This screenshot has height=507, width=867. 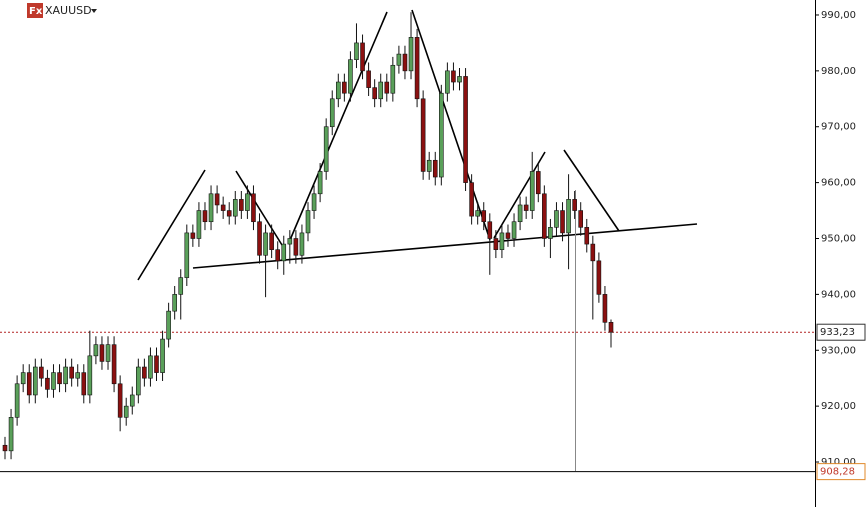 What do you see at coordinates (838, 406) in the screenshot?
I see `y-tick-label: 920,00` at bounding box center [838, 406].